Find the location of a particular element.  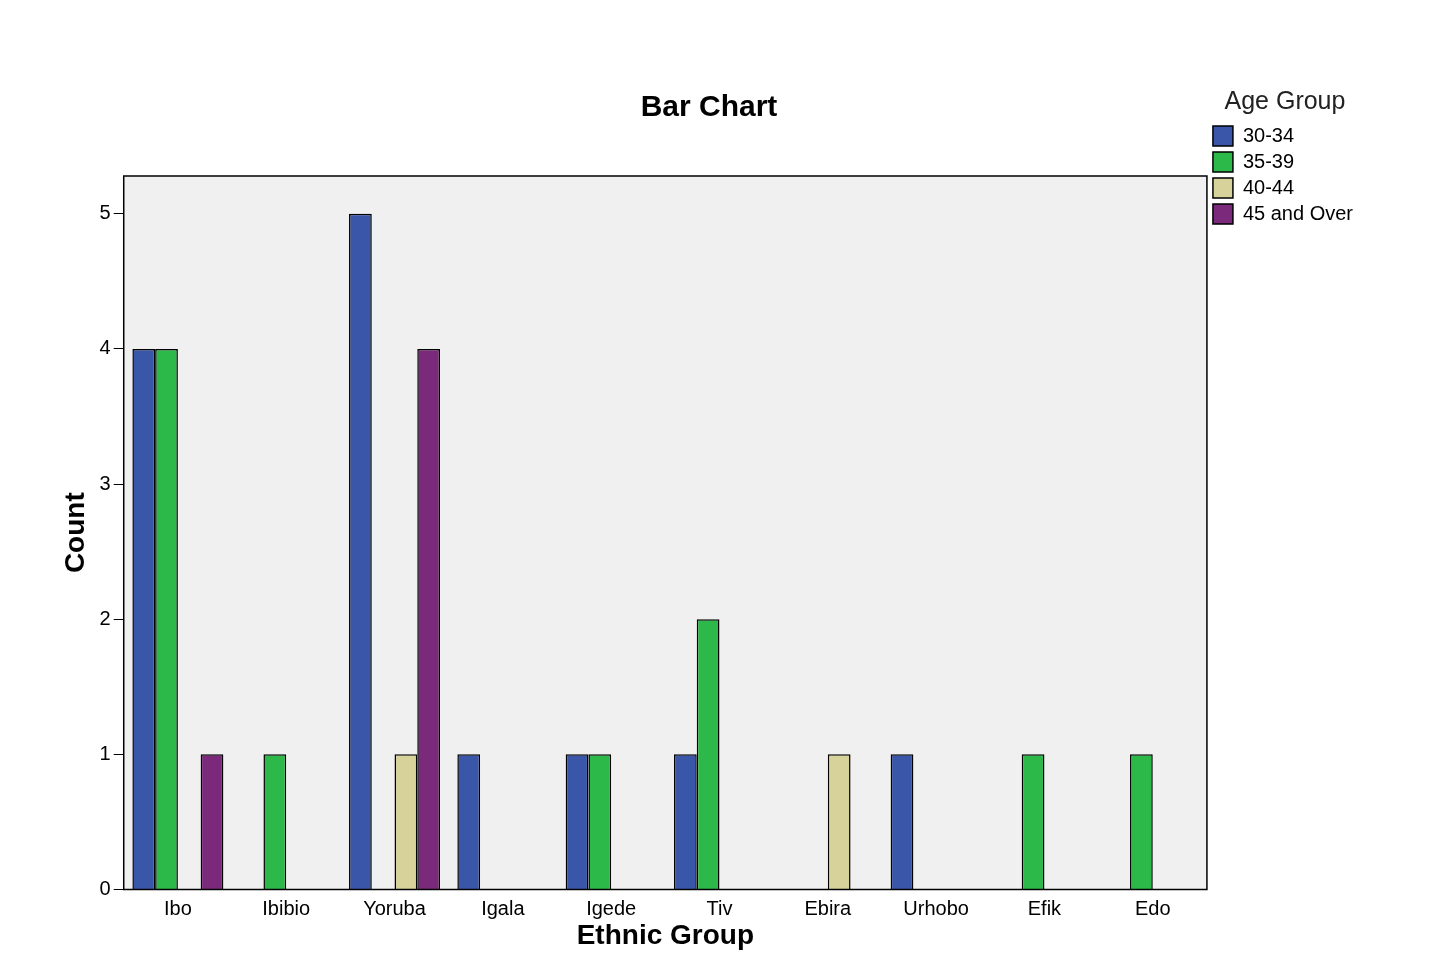

y-tick-label: 4 is located at coordinates (105, 347).